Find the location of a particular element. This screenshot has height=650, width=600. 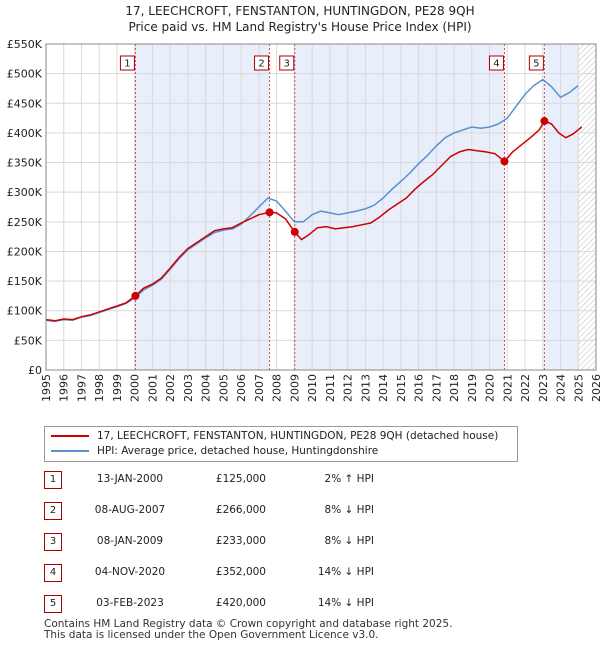

y-tick-label: £450K is located at coordinates (25, 103).